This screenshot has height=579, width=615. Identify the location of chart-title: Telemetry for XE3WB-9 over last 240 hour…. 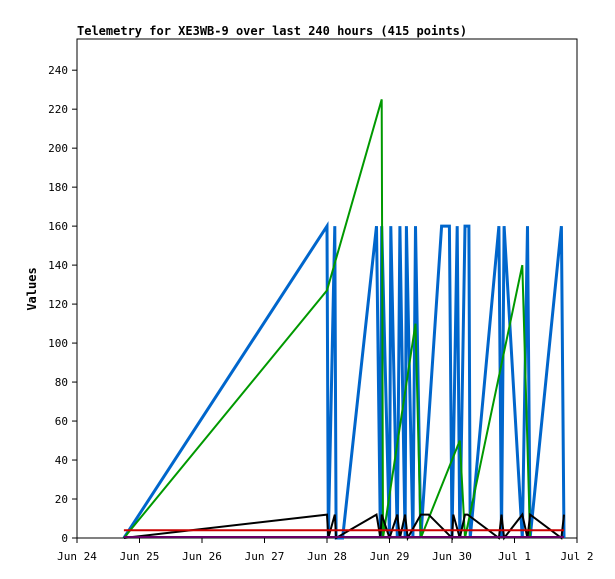
(272, 31).